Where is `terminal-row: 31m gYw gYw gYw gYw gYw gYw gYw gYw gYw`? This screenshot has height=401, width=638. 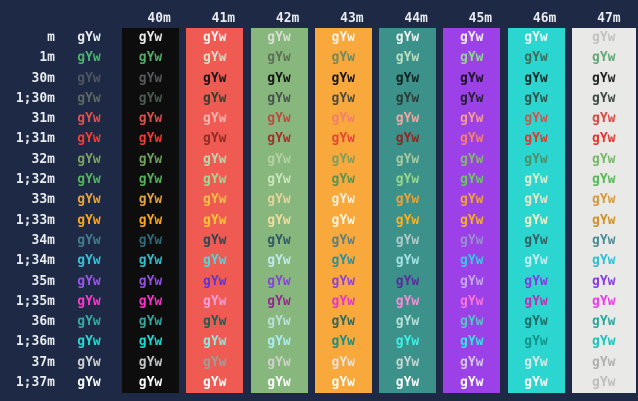
terminal-row: 31m gYw gYw gYw gYw gYw gYw gYw gYw gYw is located at coordinates (319, 119).